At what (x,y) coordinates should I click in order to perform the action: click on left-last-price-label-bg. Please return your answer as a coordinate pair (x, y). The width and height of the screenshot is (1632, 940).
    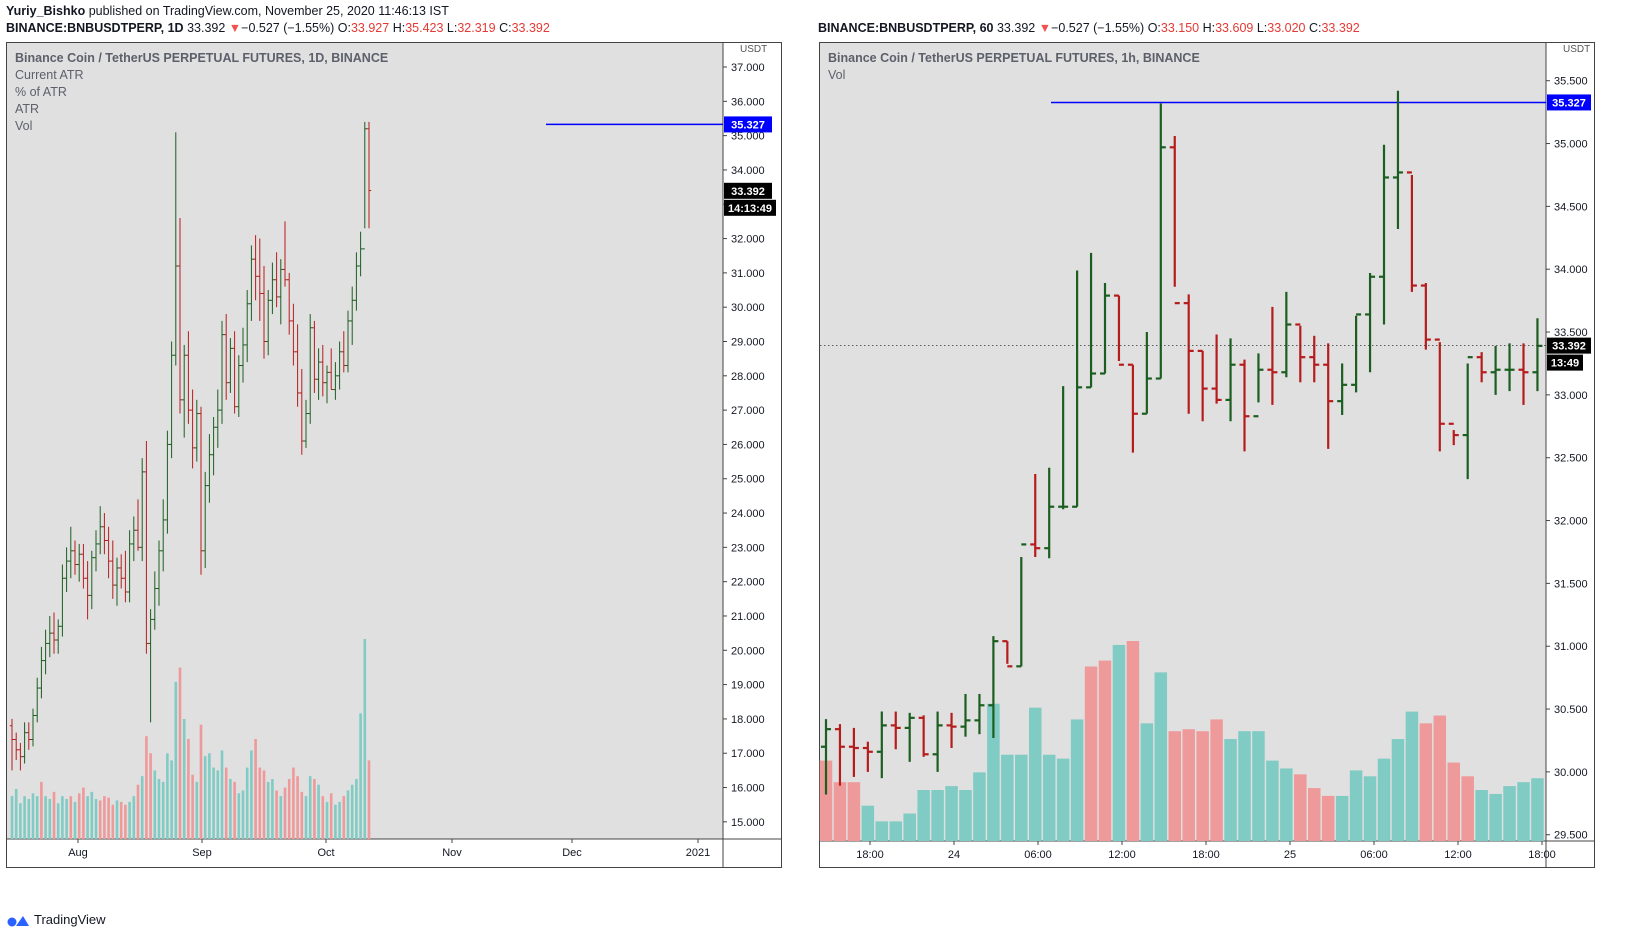
    Looking at the image, I should click on (748, 190).